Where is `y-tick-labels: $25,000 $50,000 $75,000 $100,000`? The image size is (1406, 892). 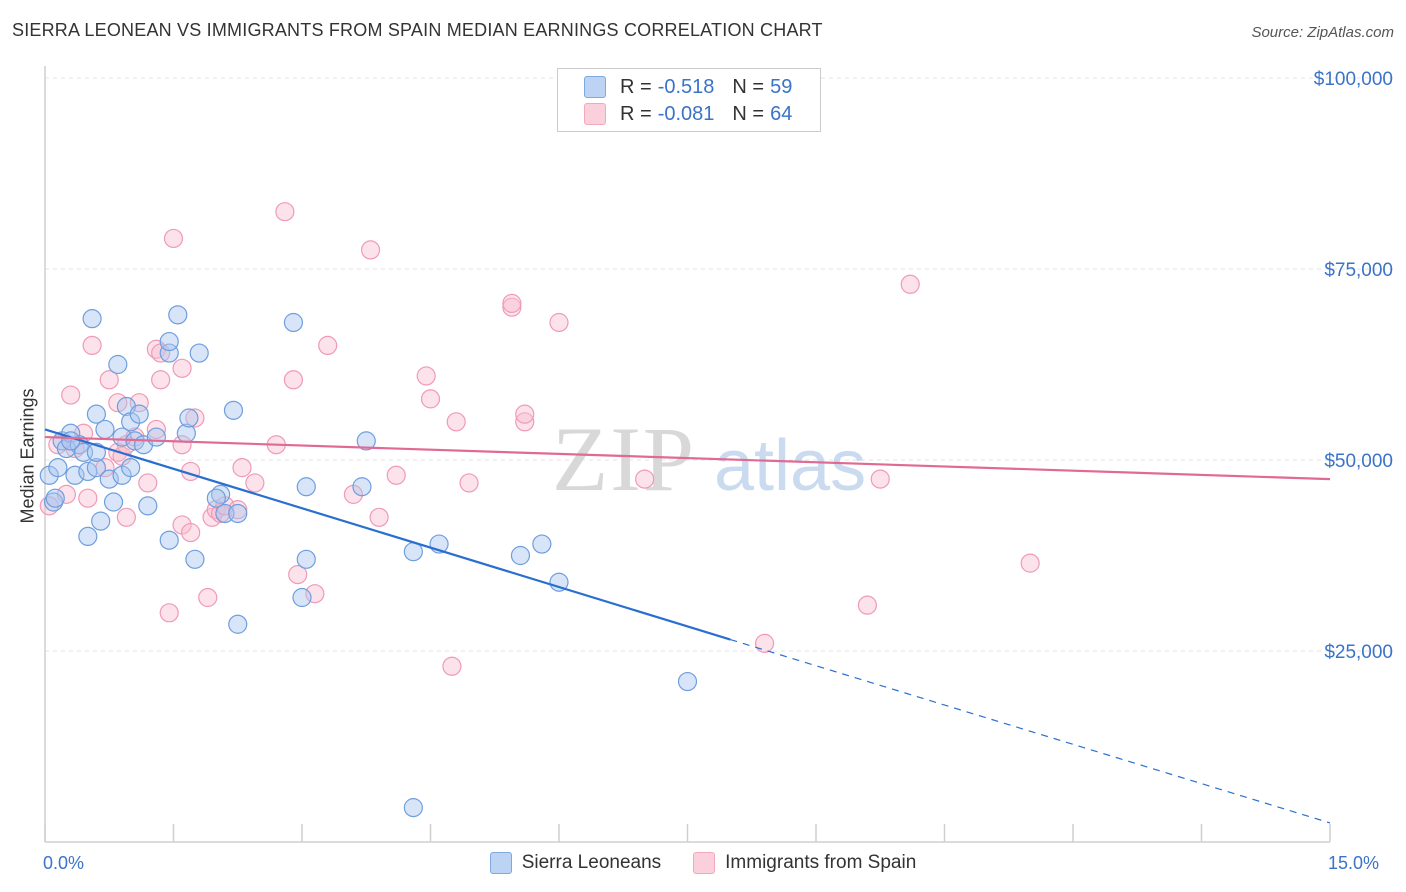 y-tick-labels: $25,000 $50,000 $75,000 $100,000 is located at coordinates (1353, 366).